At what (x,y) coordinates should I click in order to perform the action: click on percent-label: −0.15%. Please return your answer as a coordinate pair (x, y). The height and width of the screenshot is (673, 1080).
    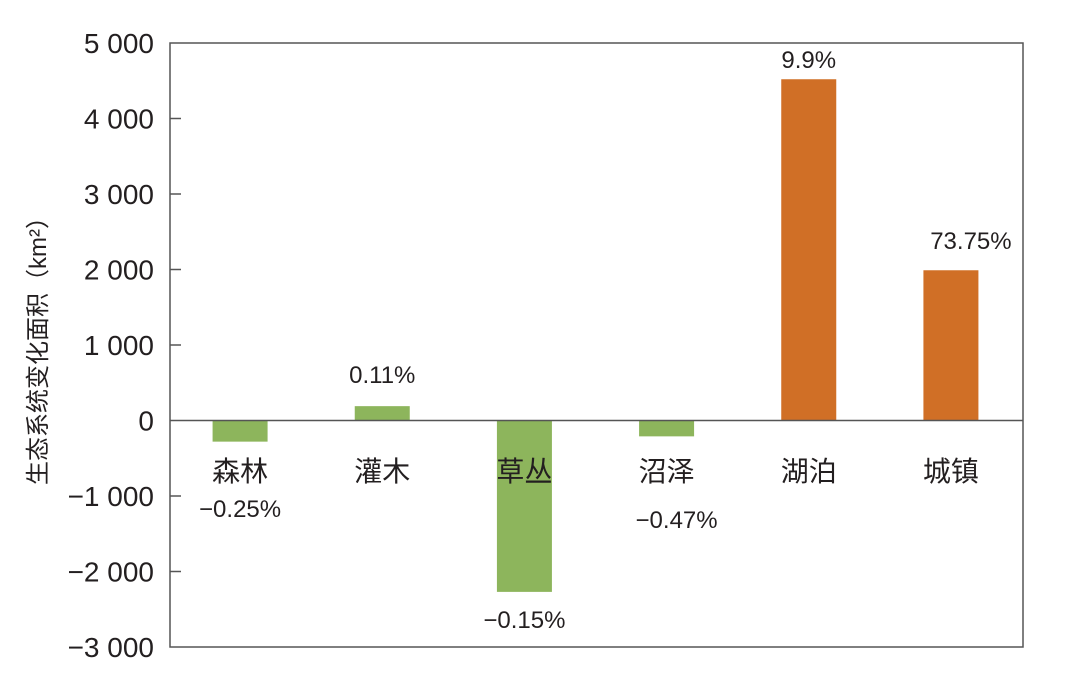
    Looking at the image, I should click on (524, 620).